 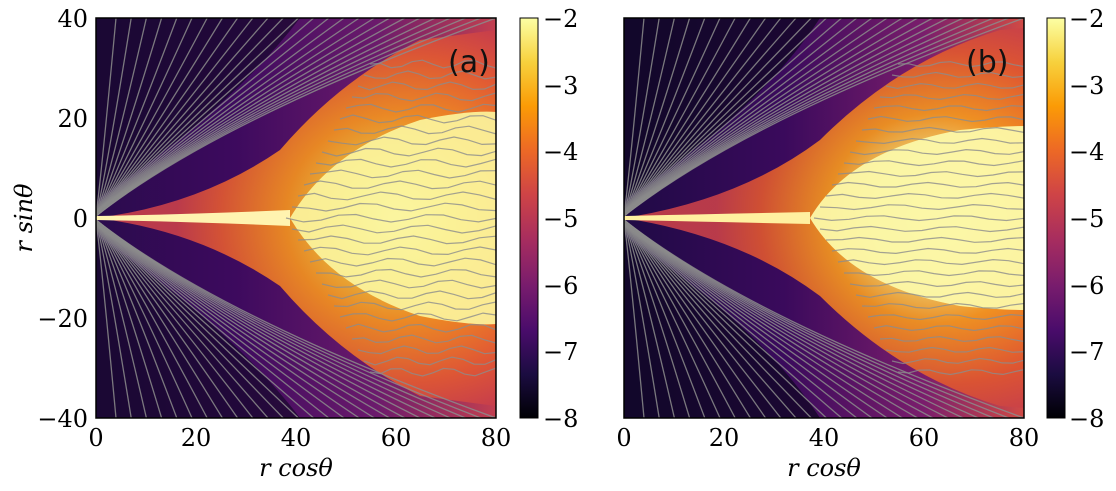 What do you see at coordinates (1086, 219) in the screenshot?
I see `colorbar-tick-label: −5` at bounding box center [1086, 219].